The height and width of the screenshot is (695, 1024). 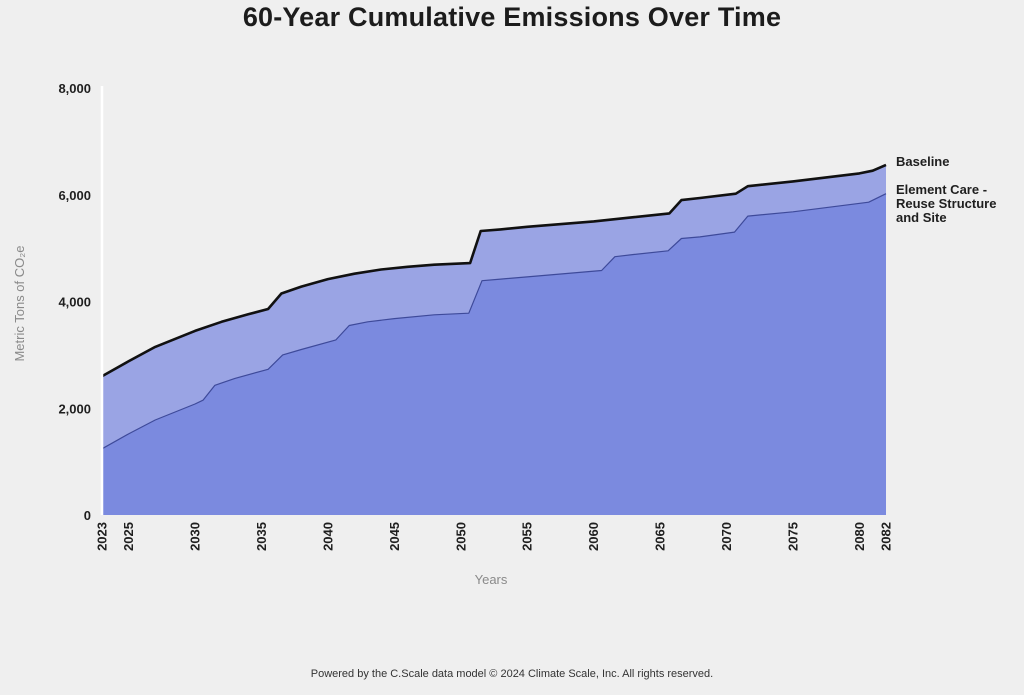 What do you see at coordinates (19, 303) in the screenshot?
I see `y-axis-title: Metric Tons of CO₂e` at bounding box center [19, 303].